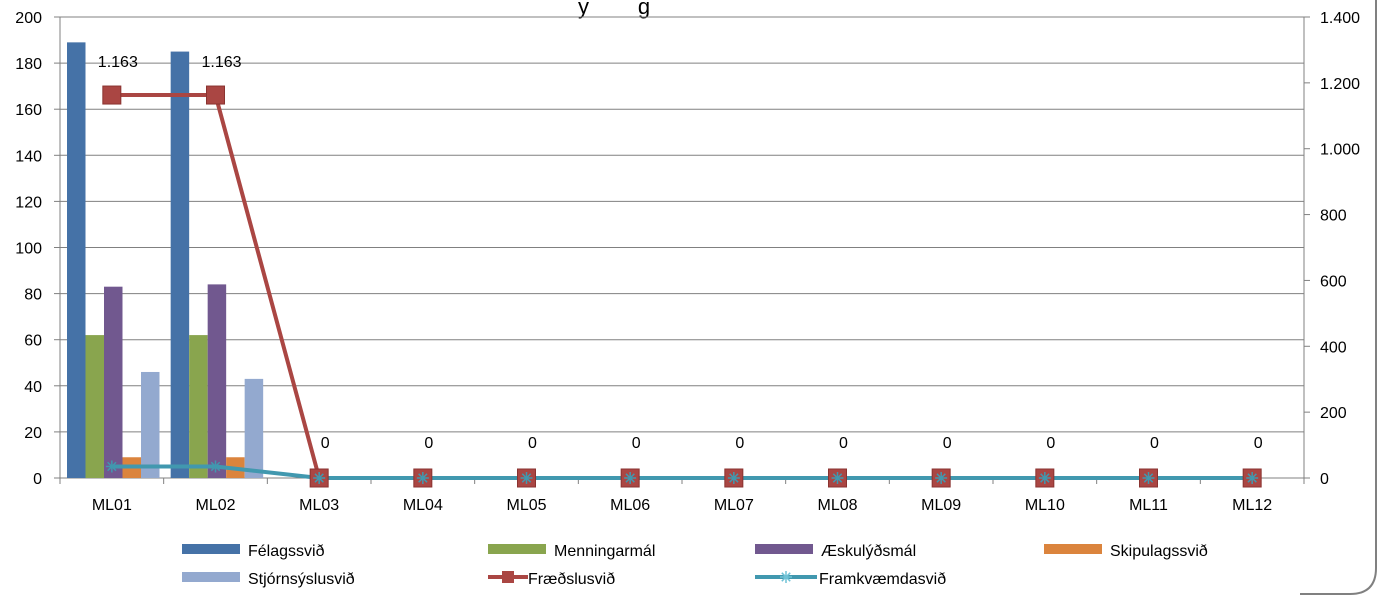 This screenshot has width=1388, height=598. I want to click on right-axis-tick-label: 1.400, so click(1340, 18).